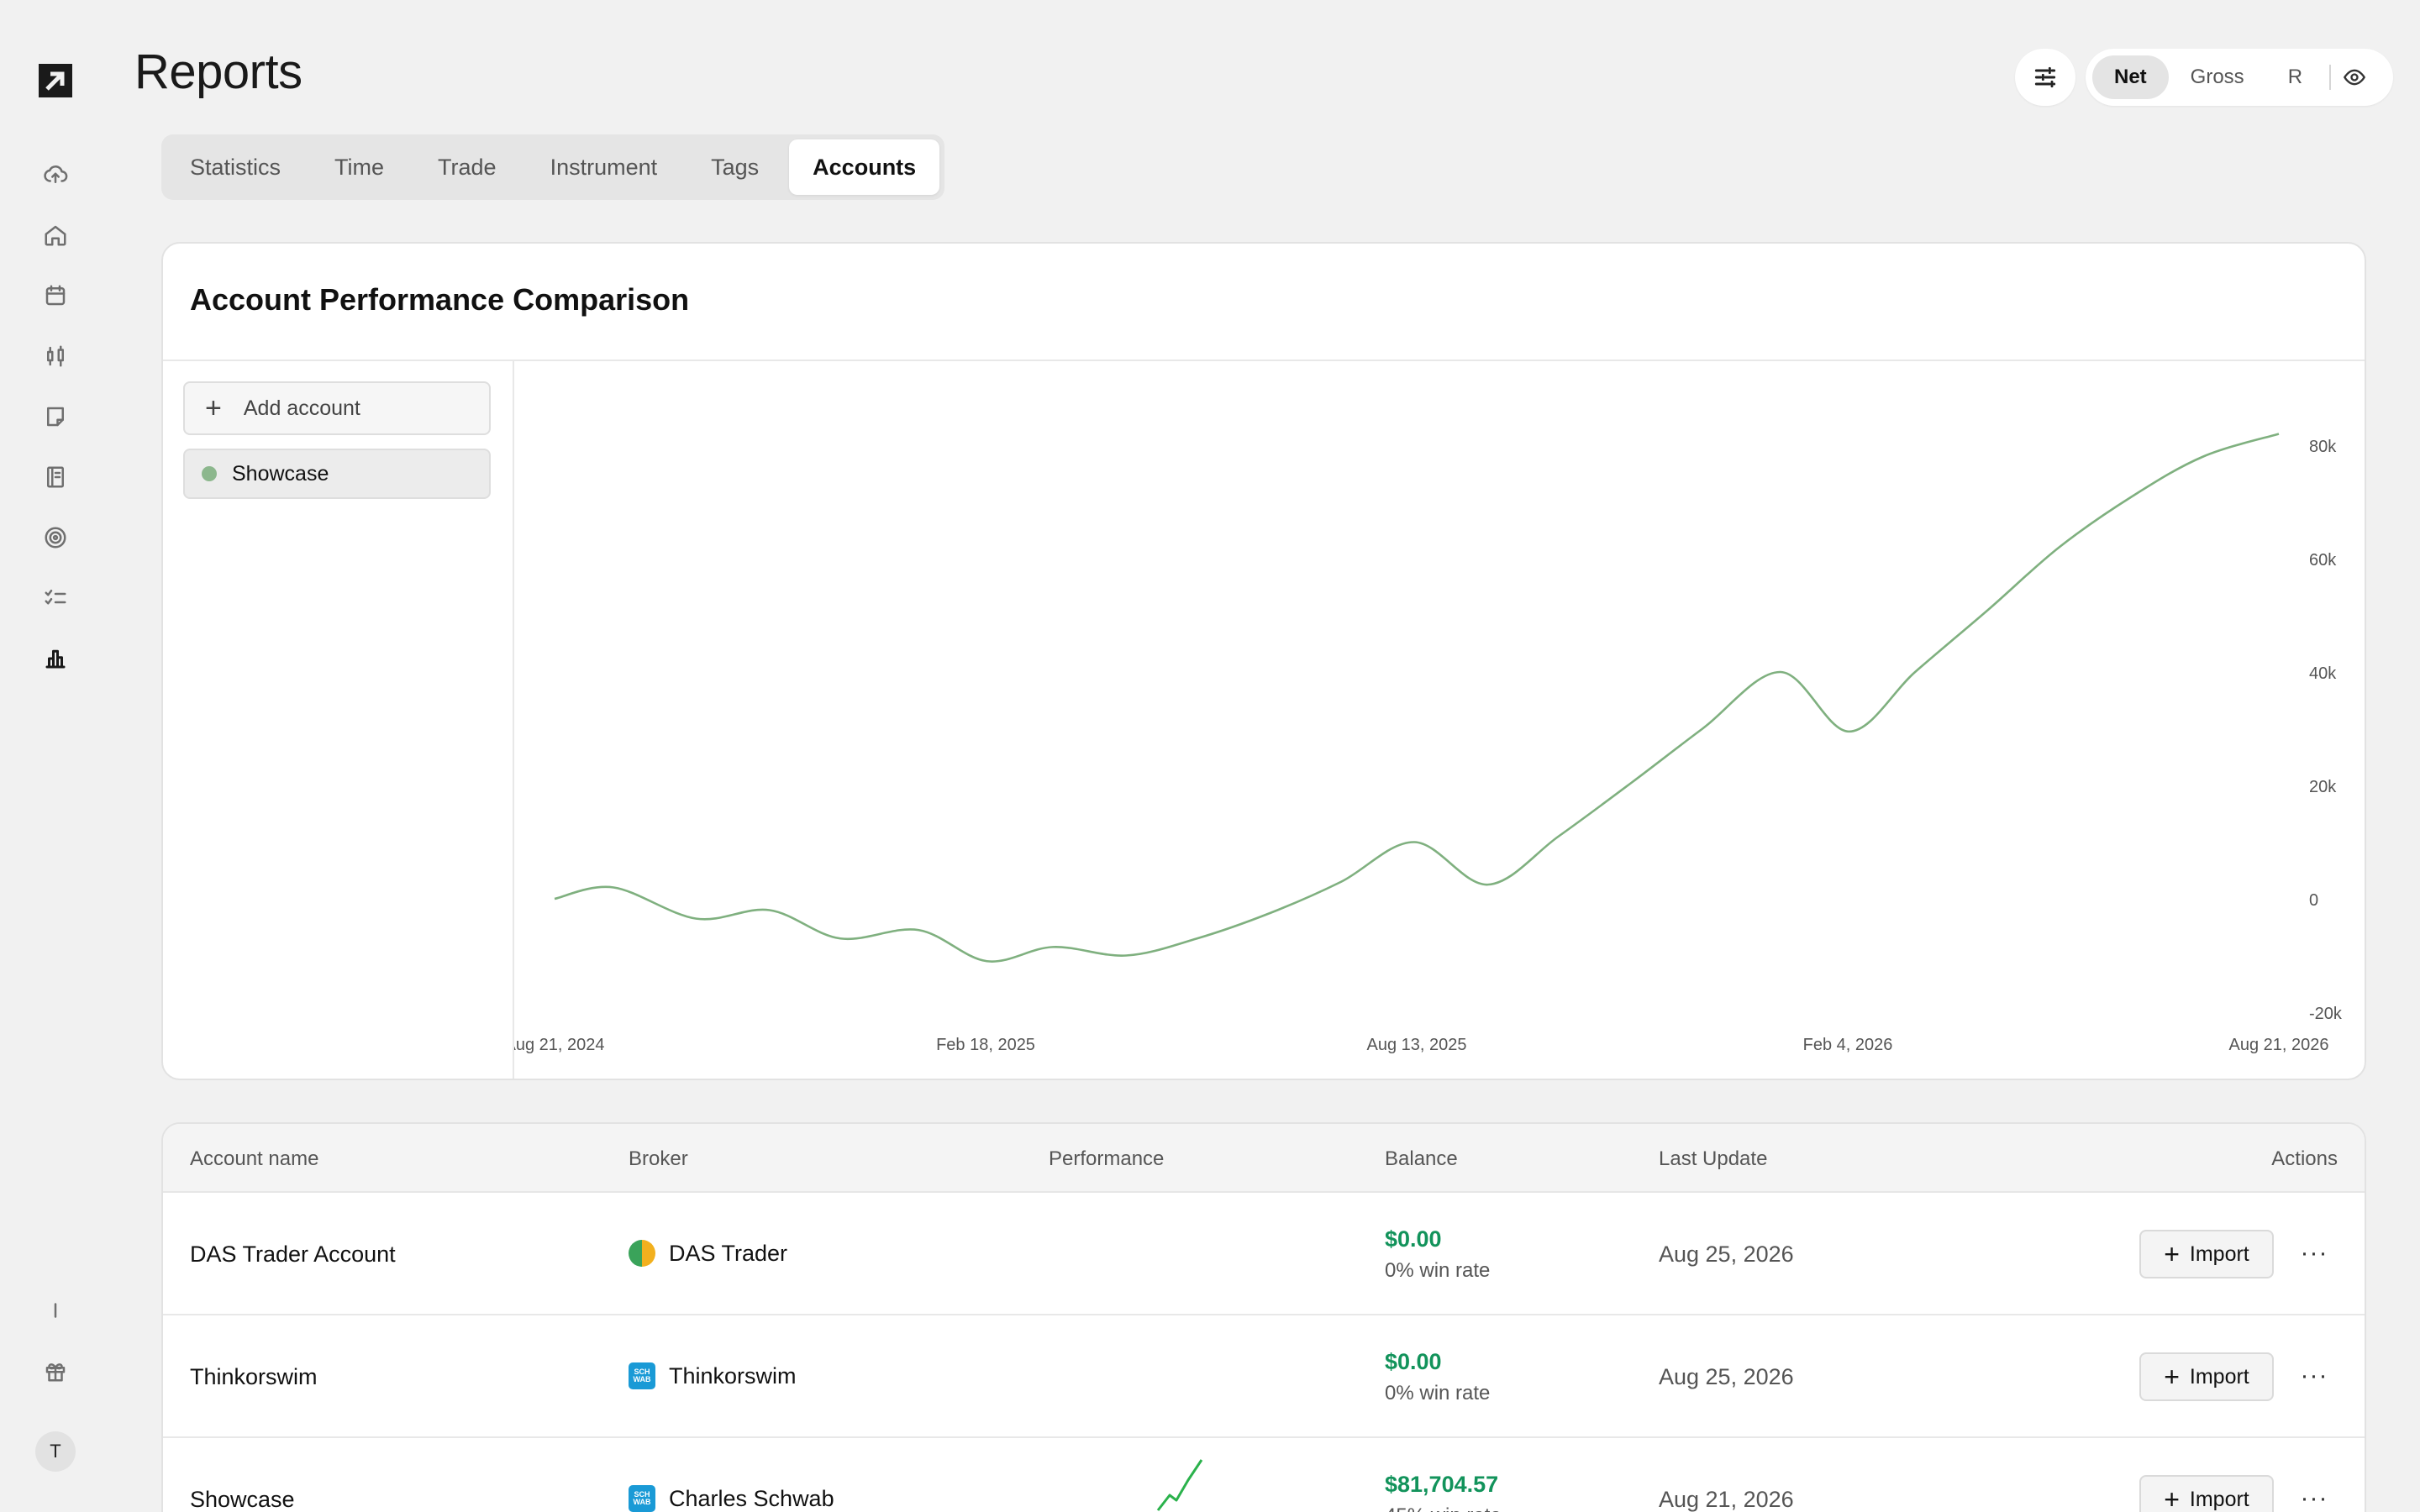 The height and width of the screenshot is (1512, 2420). Describe the element at coordinates (55, 756) in the screenshot. I see `sidebar: T` at that location.